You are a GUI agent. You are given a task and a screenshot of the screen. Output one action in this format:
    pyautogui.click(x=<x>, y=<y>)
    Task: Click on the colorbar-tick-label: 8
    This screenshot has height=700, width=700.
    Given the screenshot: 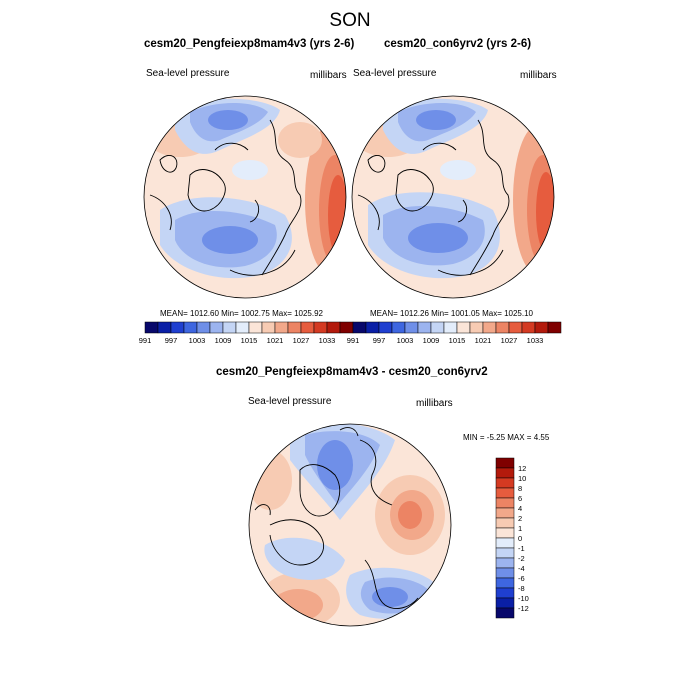 What is the action you would take?
    pyautogui.click(x=520, y=488)
    